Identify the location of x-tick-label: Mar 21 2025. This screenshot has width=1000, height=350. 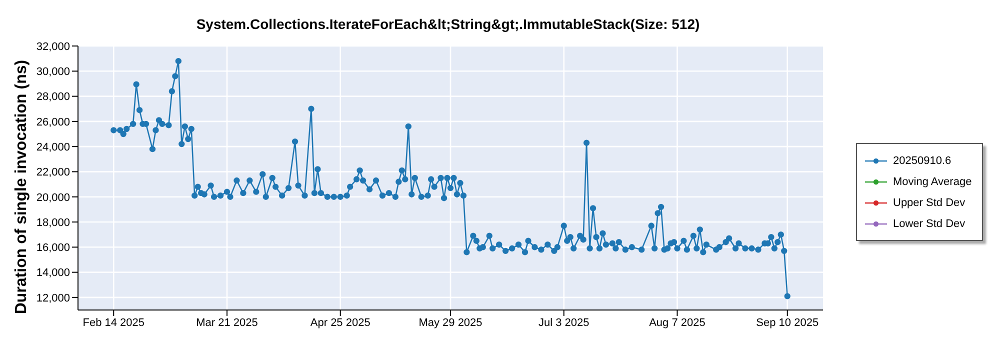
(227, 322).